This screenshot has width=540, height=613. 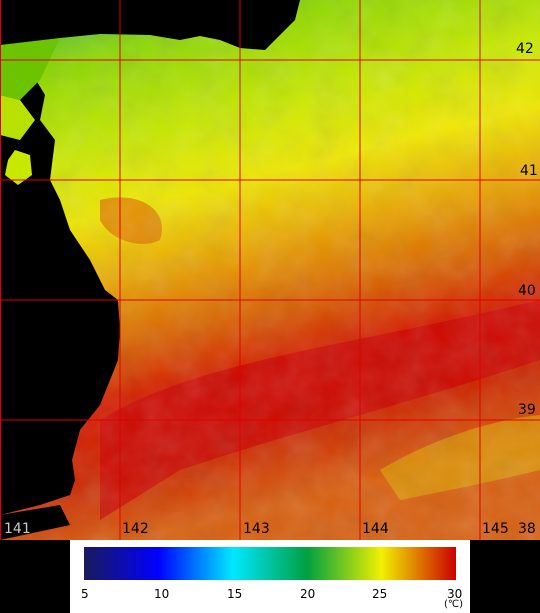 I want to click on legend-tick-15: 15, so click(x=235, y=594).